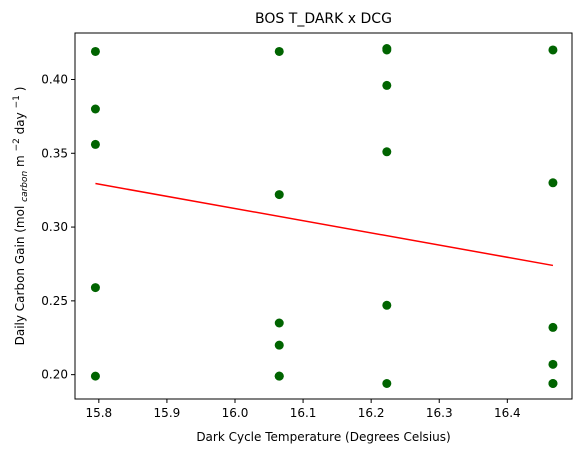  What do you see at coordinates (54, 227) in the screenshot?
I see `y-tick-label: 0.30` at bounding box center [54, 227].